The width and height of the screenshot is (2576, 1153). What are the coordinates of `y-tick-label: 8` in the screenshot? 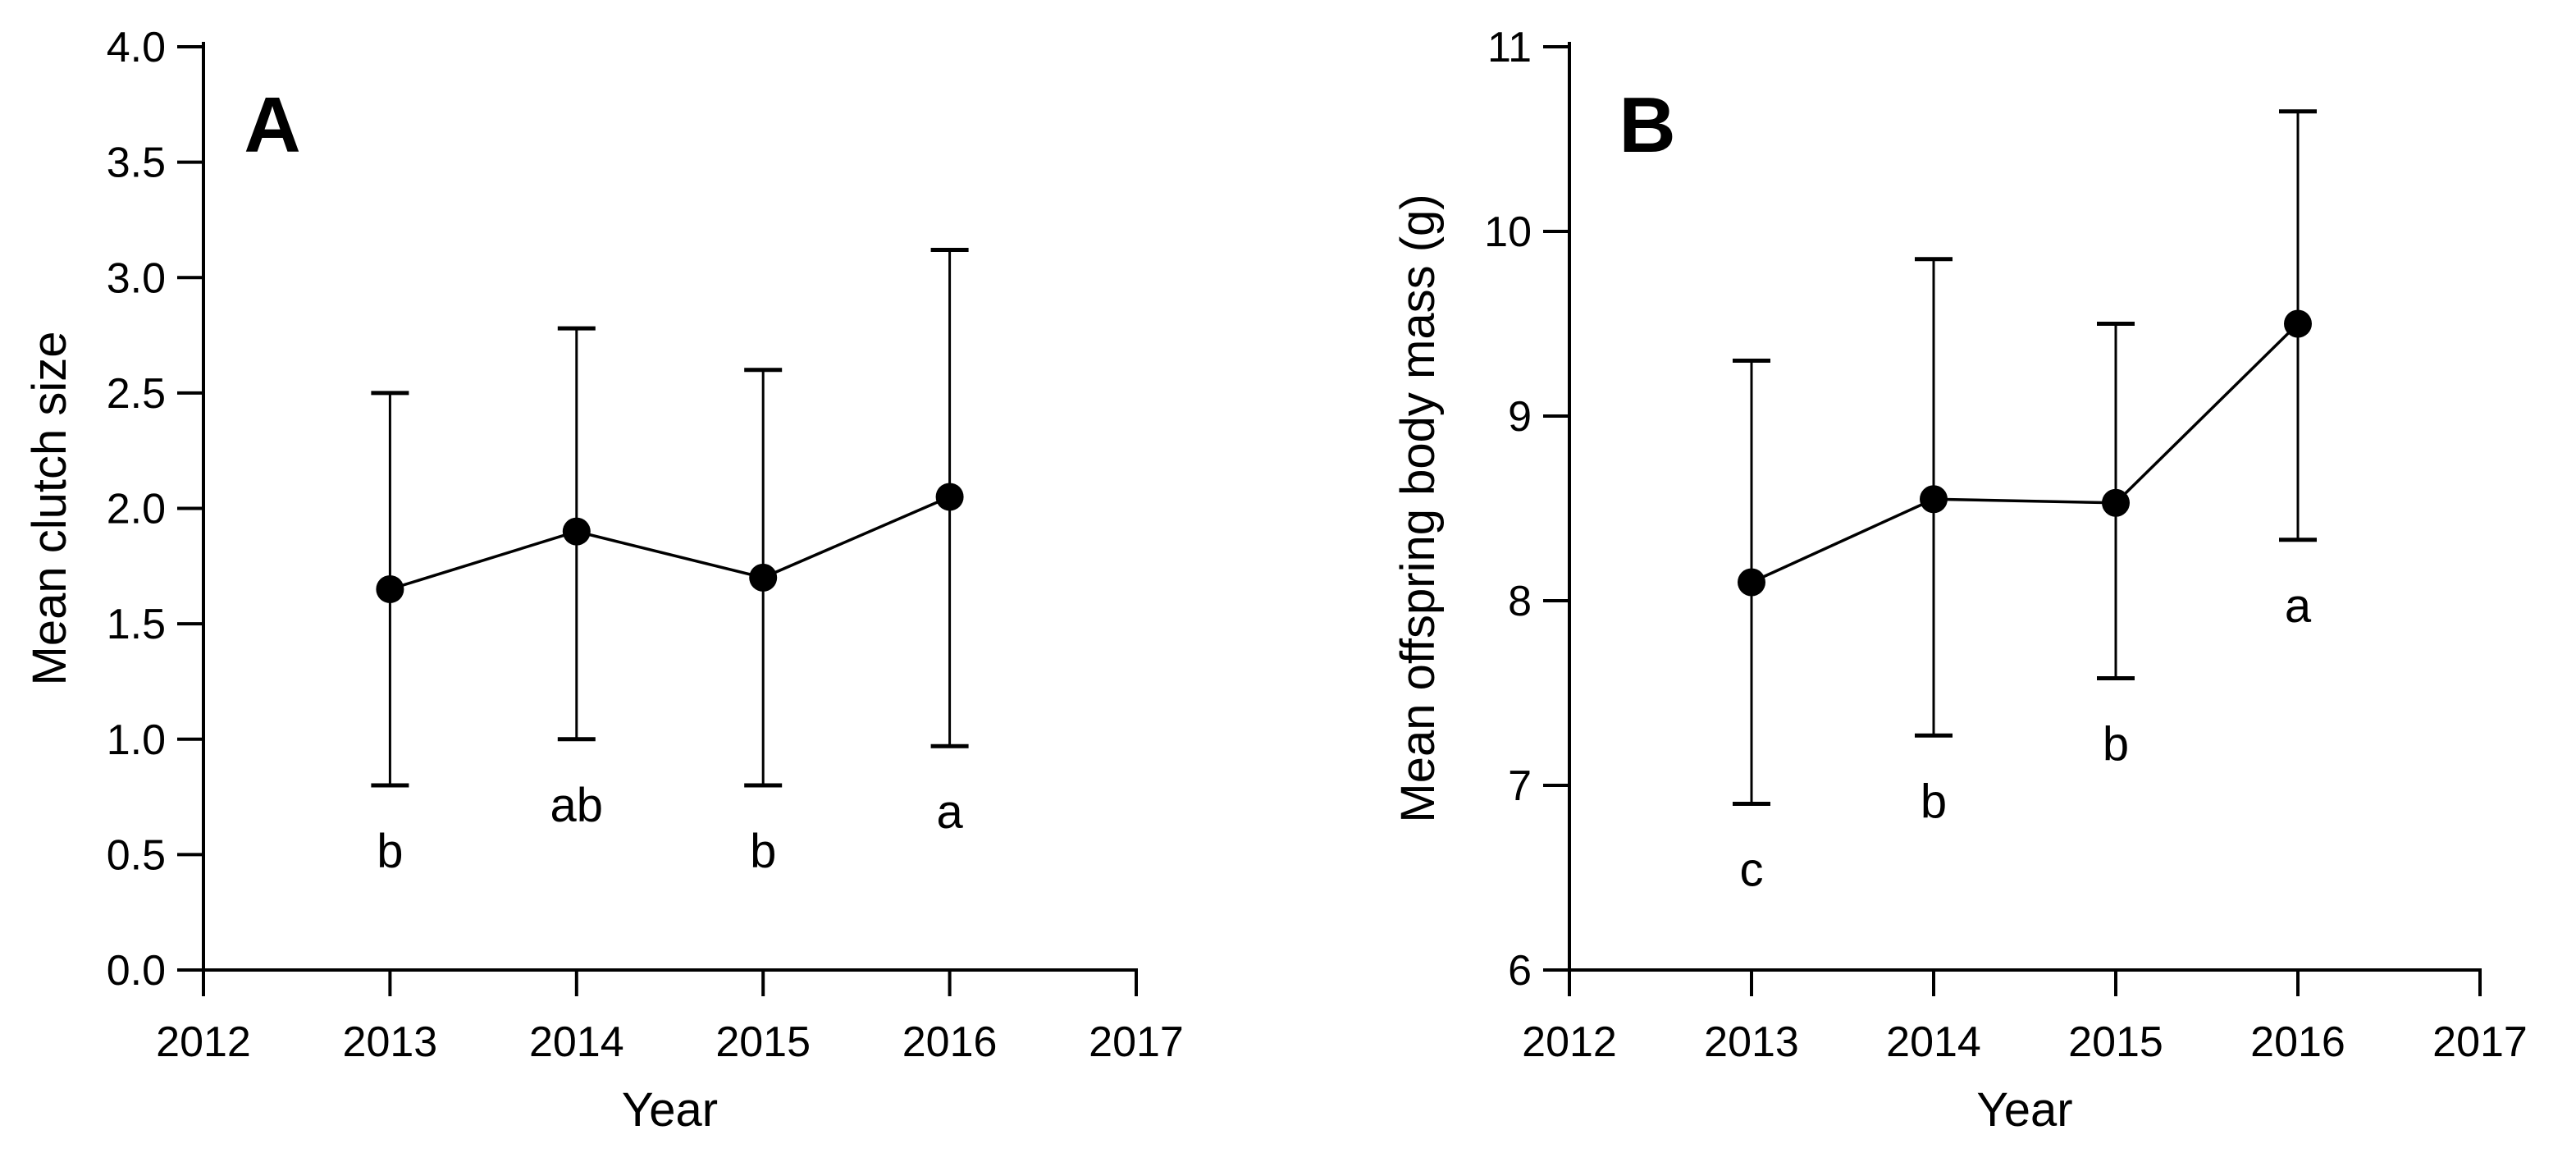 It's located at (1520, 602).